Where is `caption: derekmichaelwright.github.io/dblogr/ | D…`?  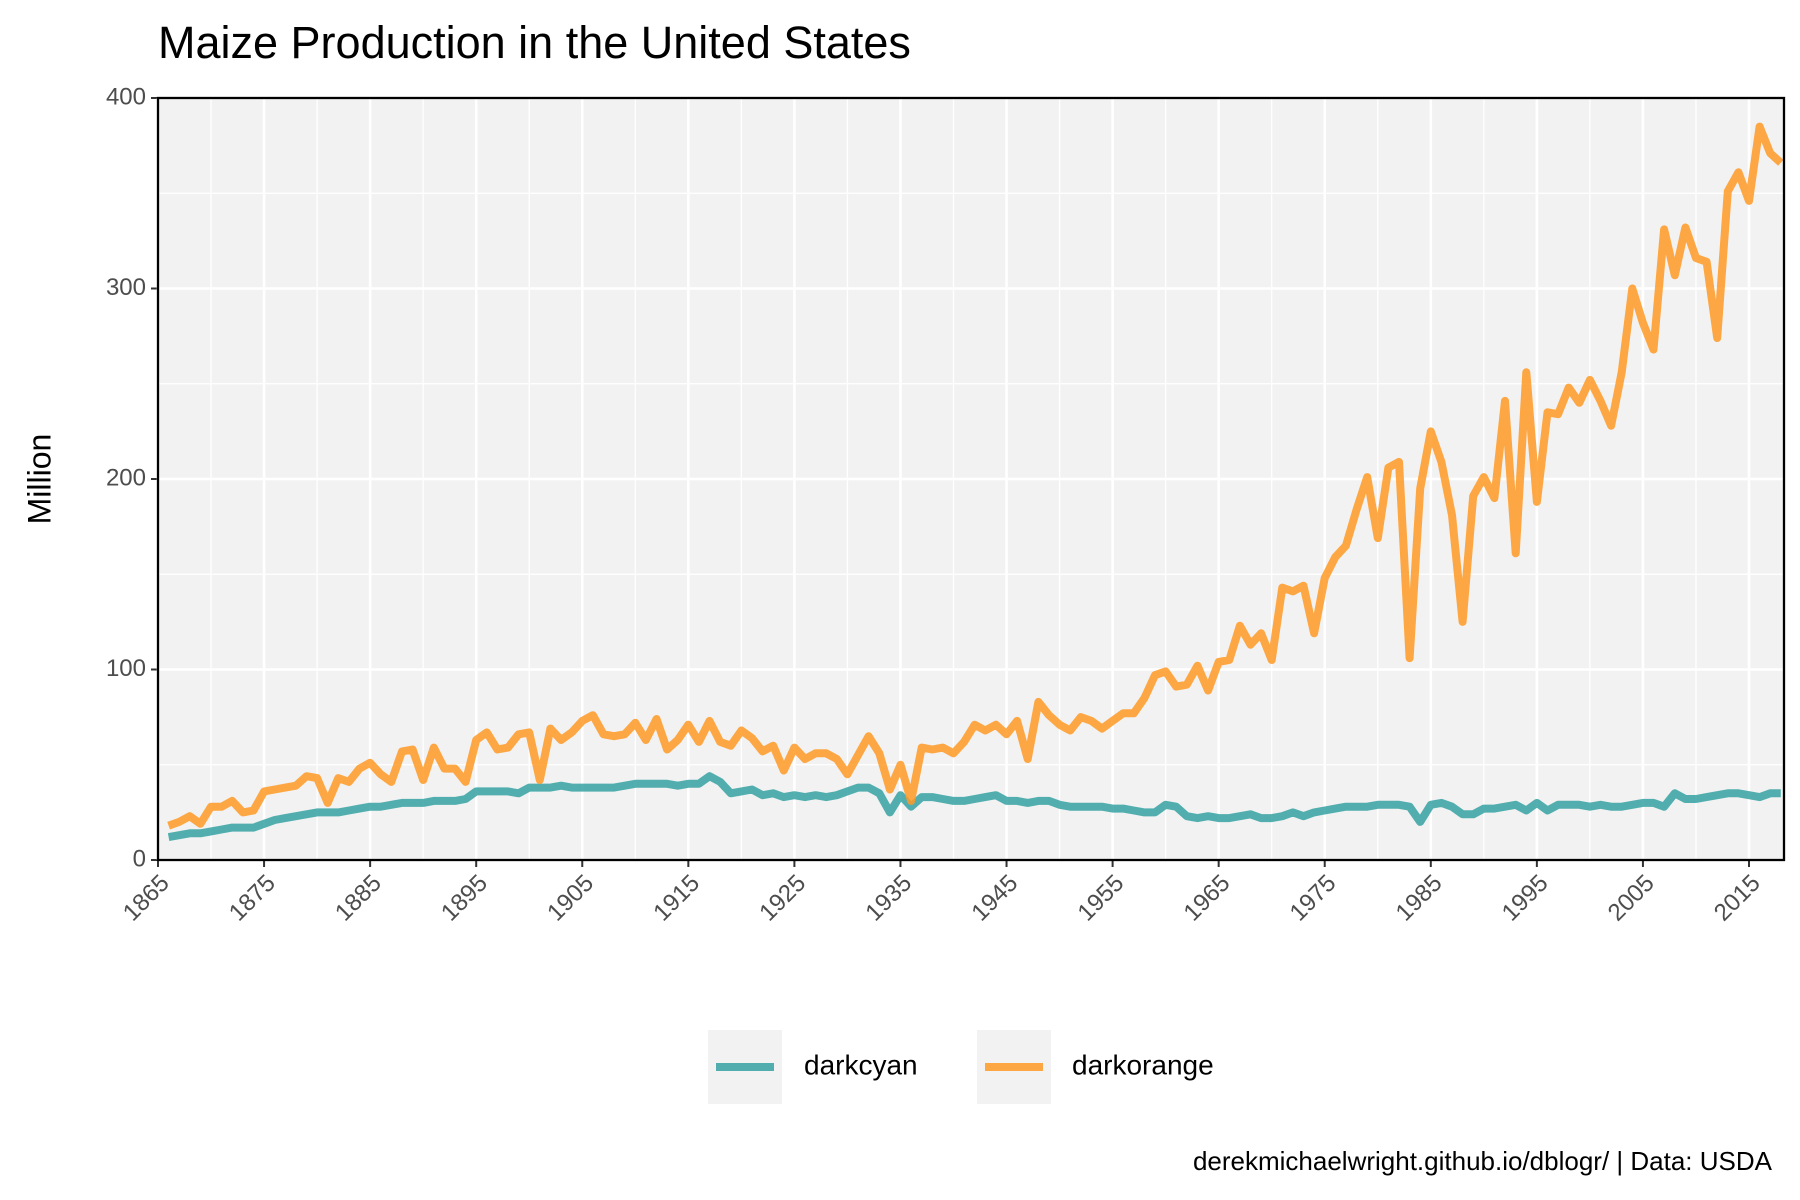
caption: derekmichaelwright.github.io/dblogr/ | D… is located at coordinates (1483, 1161).